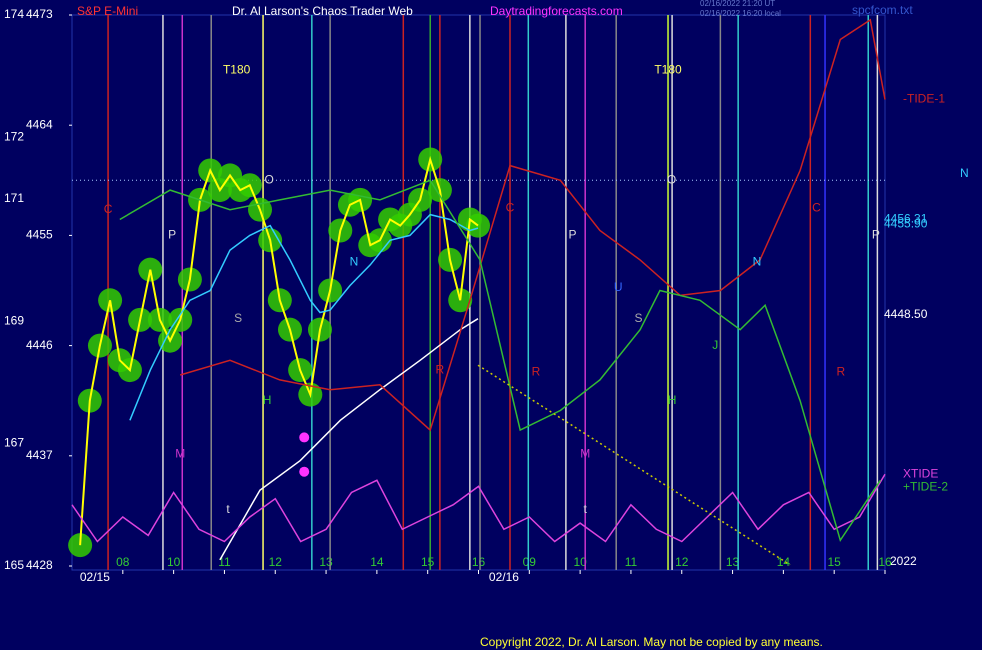 The image size is (982, 650). I want to click on y-tick-label: 4455, so click(39, 235).